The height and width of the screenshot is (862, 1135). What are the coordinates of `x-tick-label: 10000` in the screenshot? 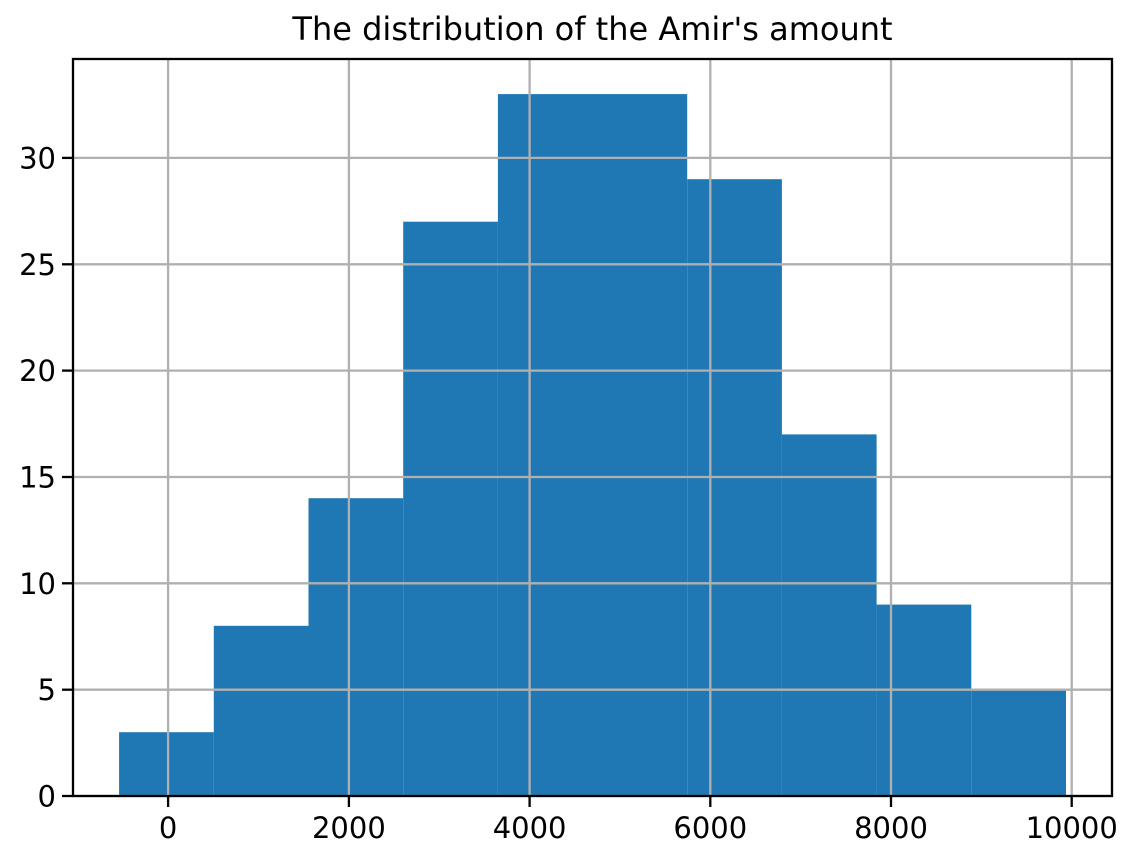 It's located at (1072, 828).